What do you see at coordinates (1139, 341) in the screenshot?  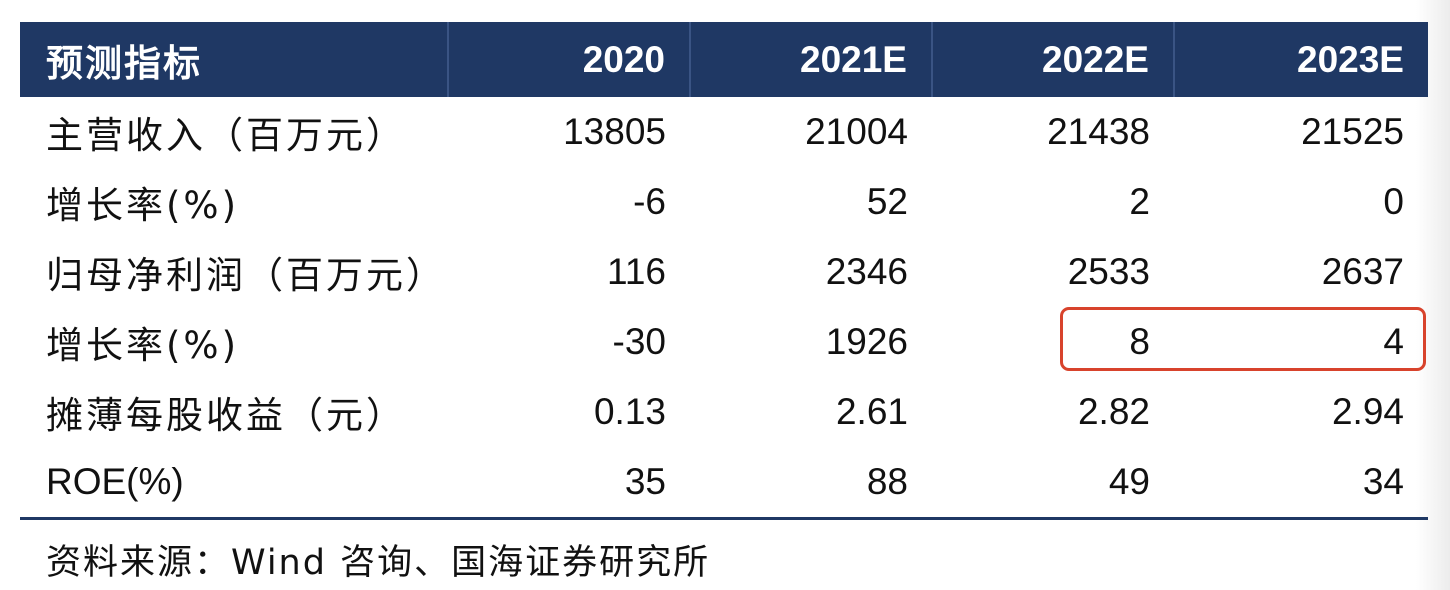 I see `row-value: 8` at bounding box center [1139, 341].